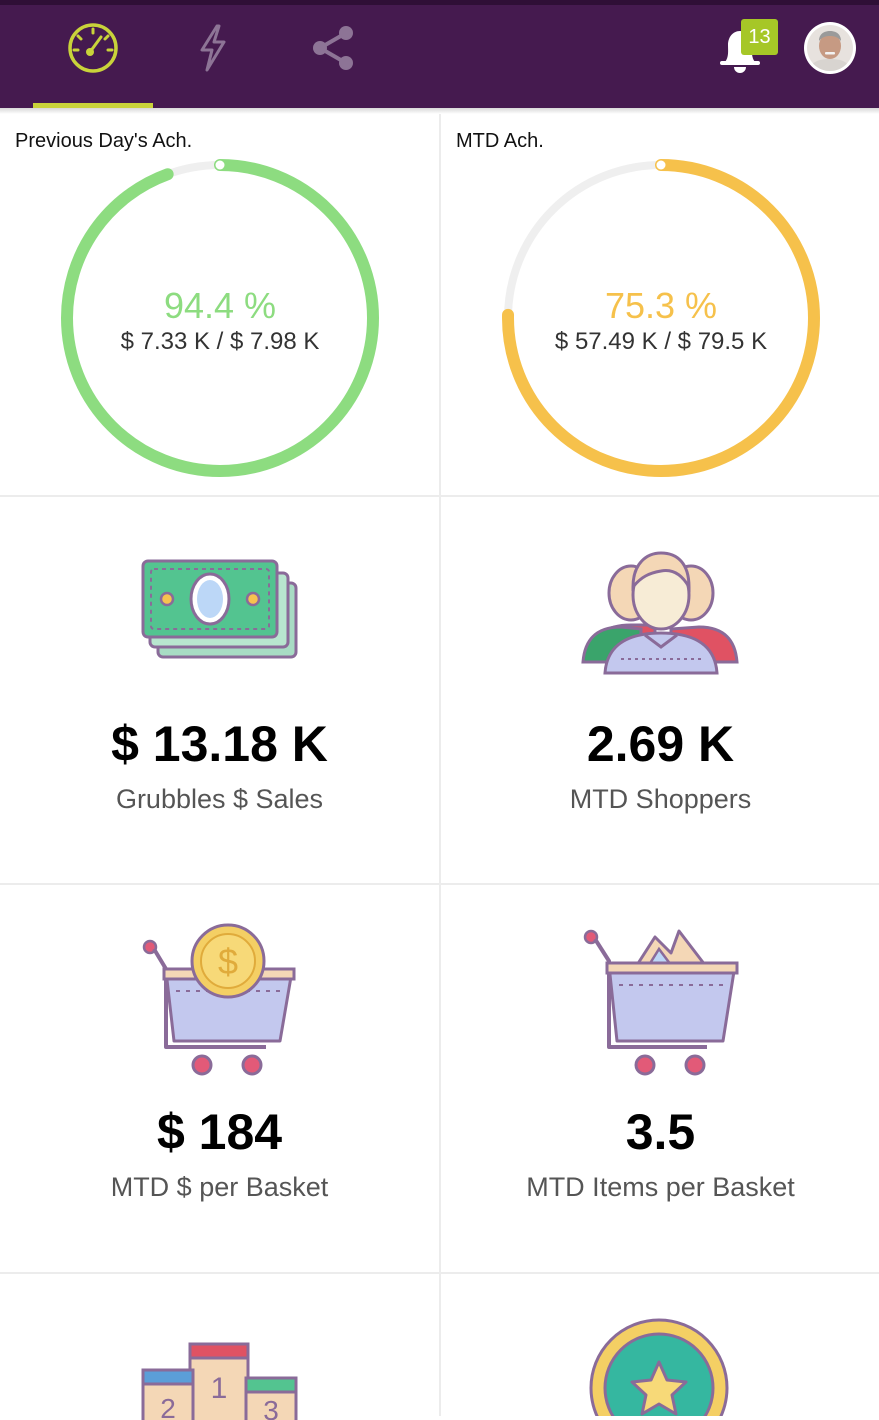 The width and height of the screenshot is (879, 1420). What do you see at coordinates (660, 744) in the screenshot?
I see `tile-value: 2.69 K` at bounding box center [660, 744].